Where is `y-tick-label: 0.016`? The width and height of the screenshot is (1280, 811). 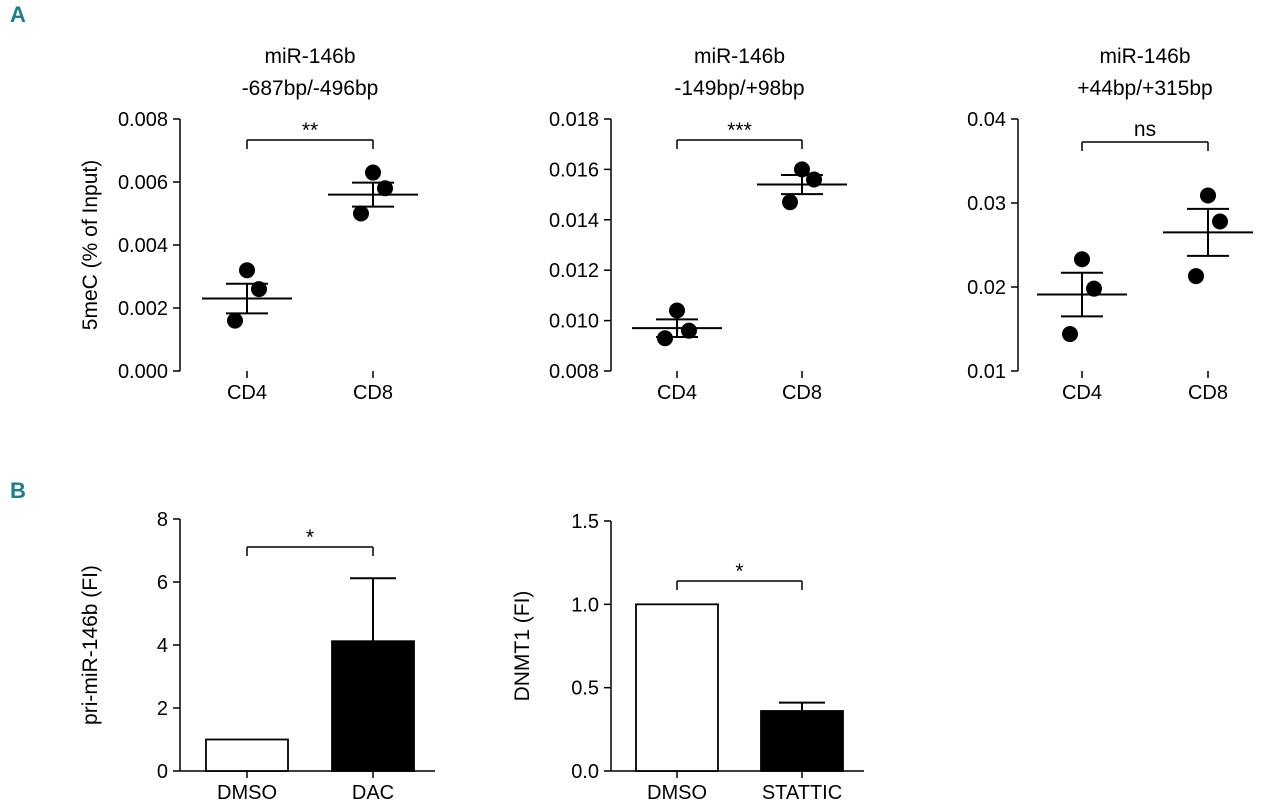
y-tick-label: 0.016 is located at coordinates (574, 170).